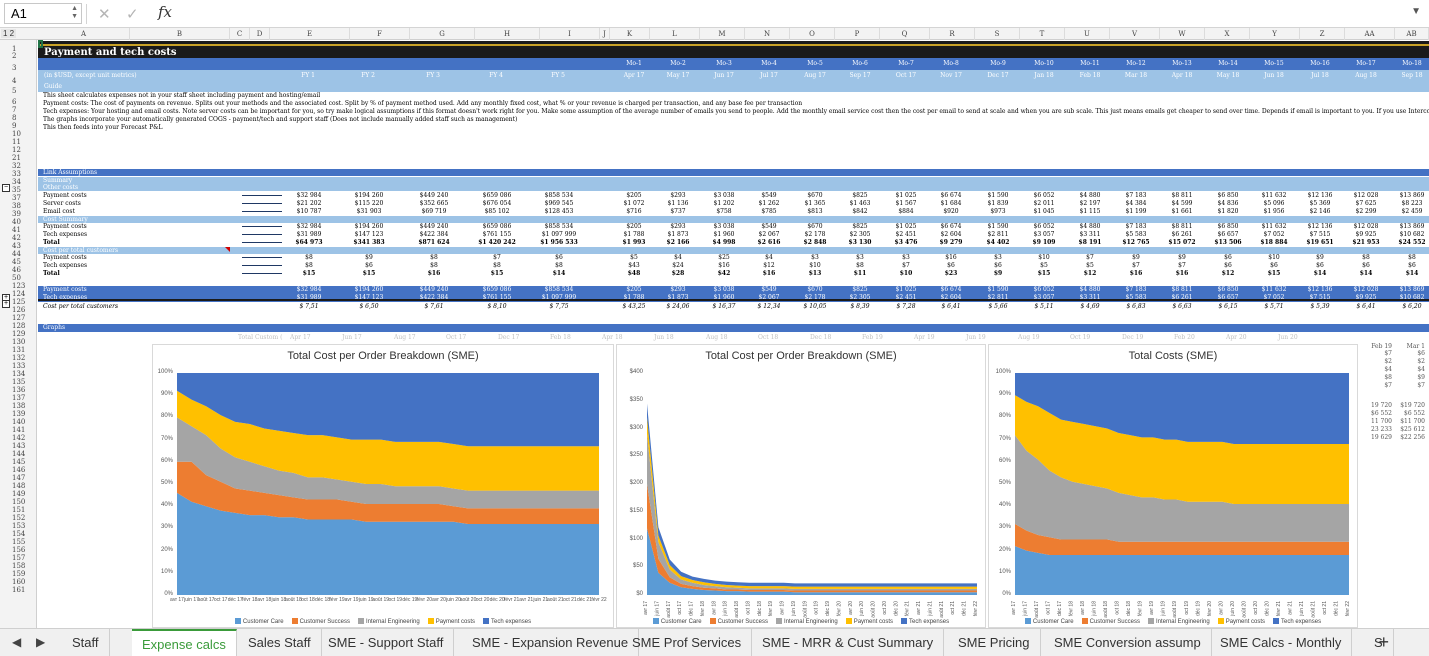  What do you see at coordinates (59, 211) in the screenshot?
I see `row-label: Email cost` at bounding box center [59, 211].